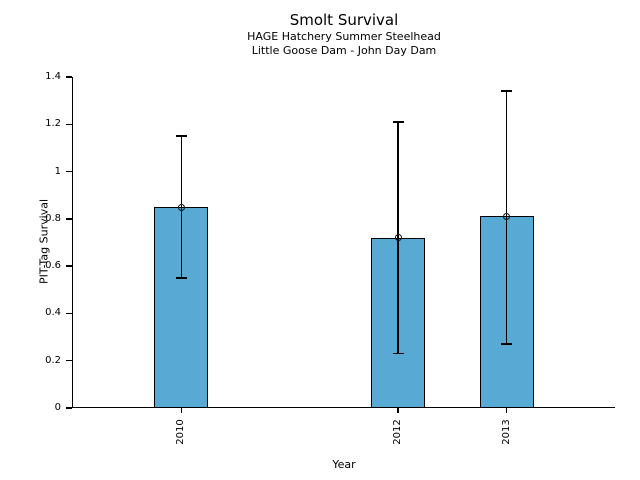 The width and height of the screenshot is (640, 480). Describe the element at coordinates (72, 242) in the screenshot. I see `y-axis-spine` at that location.